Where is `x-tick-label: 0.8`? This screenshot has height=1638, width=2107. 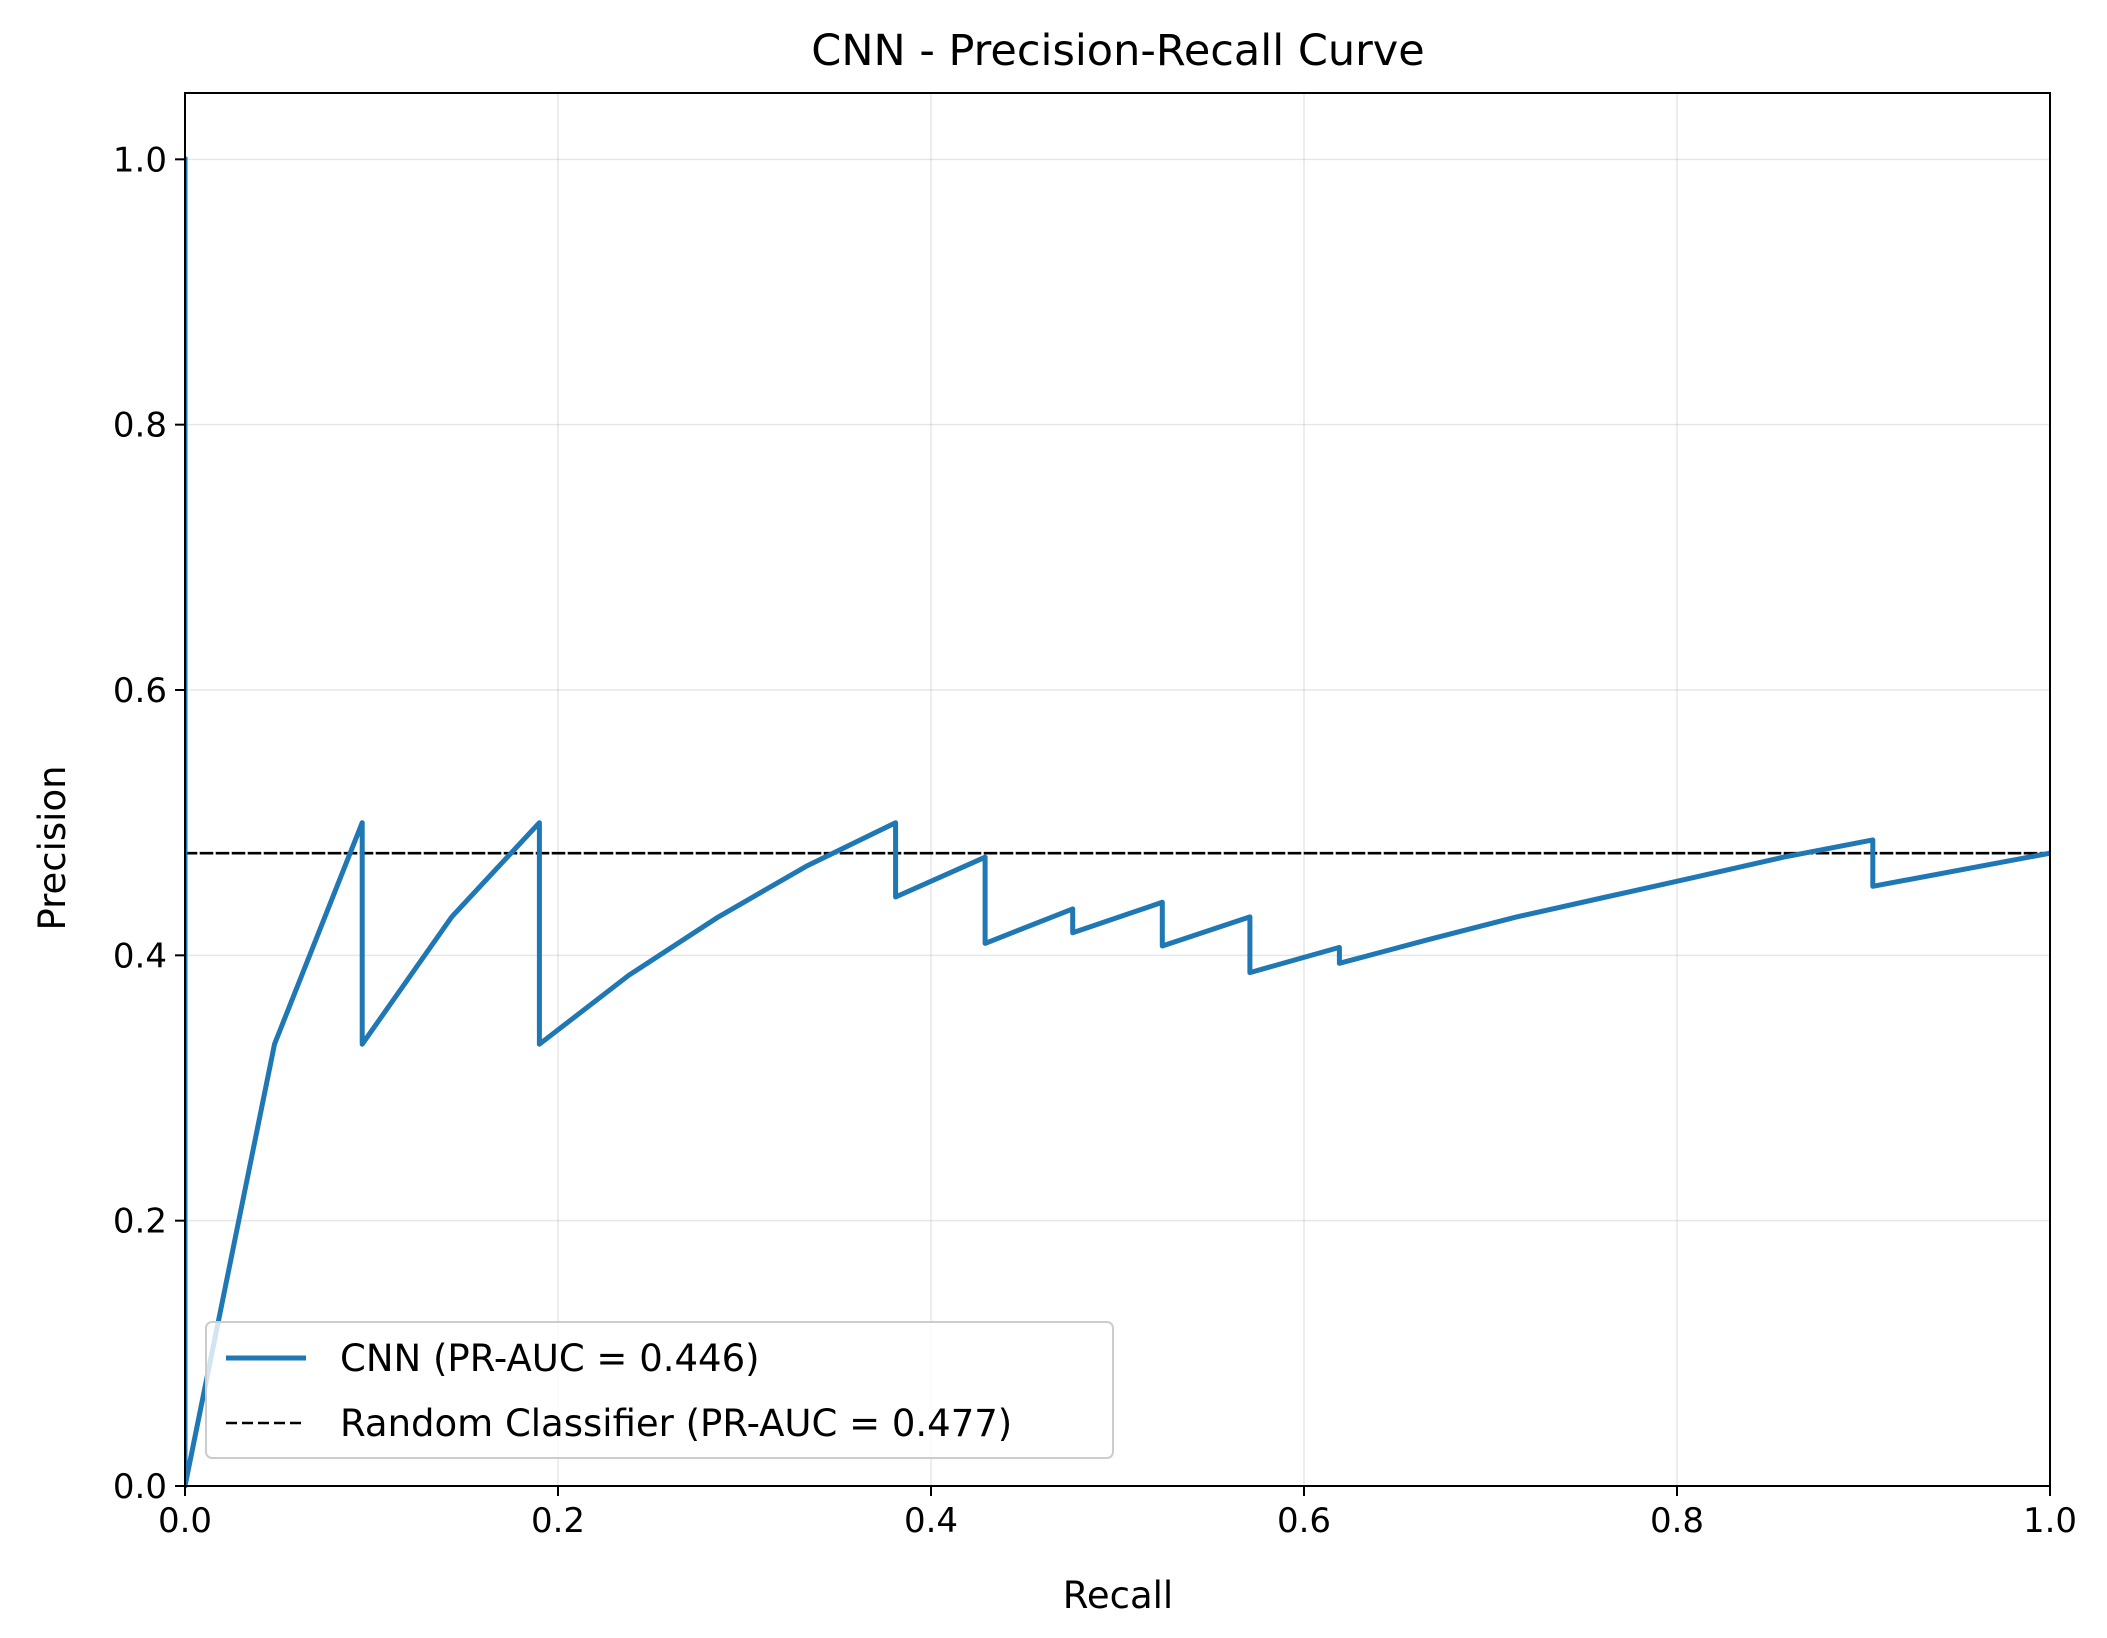 x-tick-label: 0.8 is located at coordinates (1677, 1521).